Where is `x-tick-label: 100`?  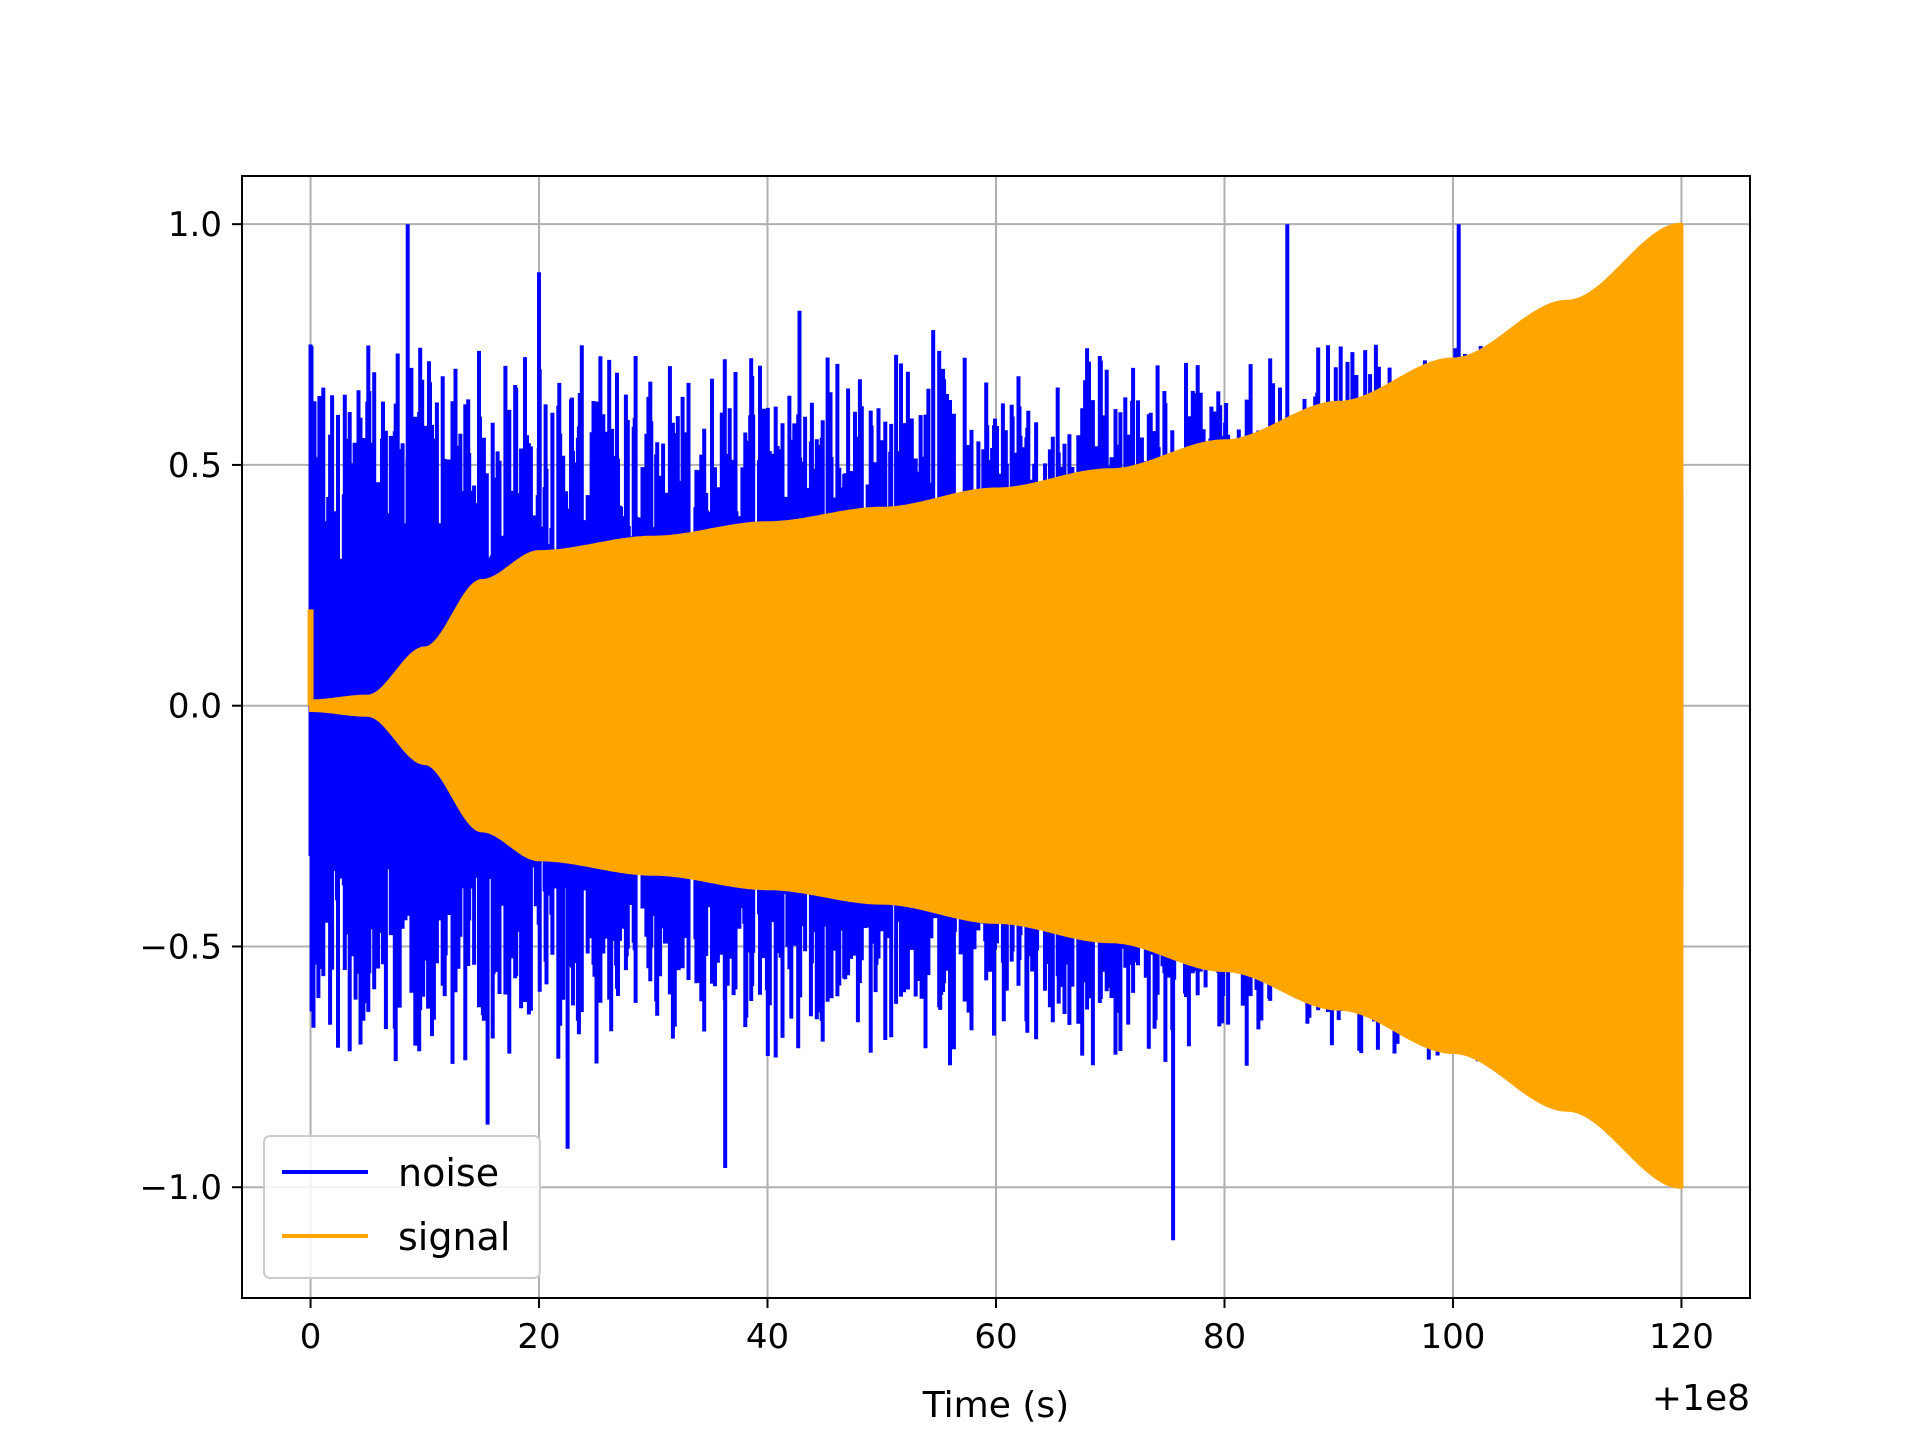 x-tick-label: 100 is located at coordinates (1453, 1337).